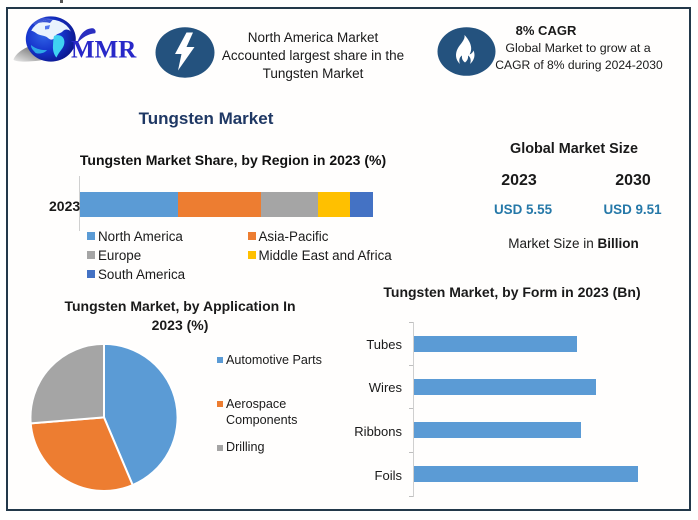  I want to click on svg-text: MMR, so click(104, 50).